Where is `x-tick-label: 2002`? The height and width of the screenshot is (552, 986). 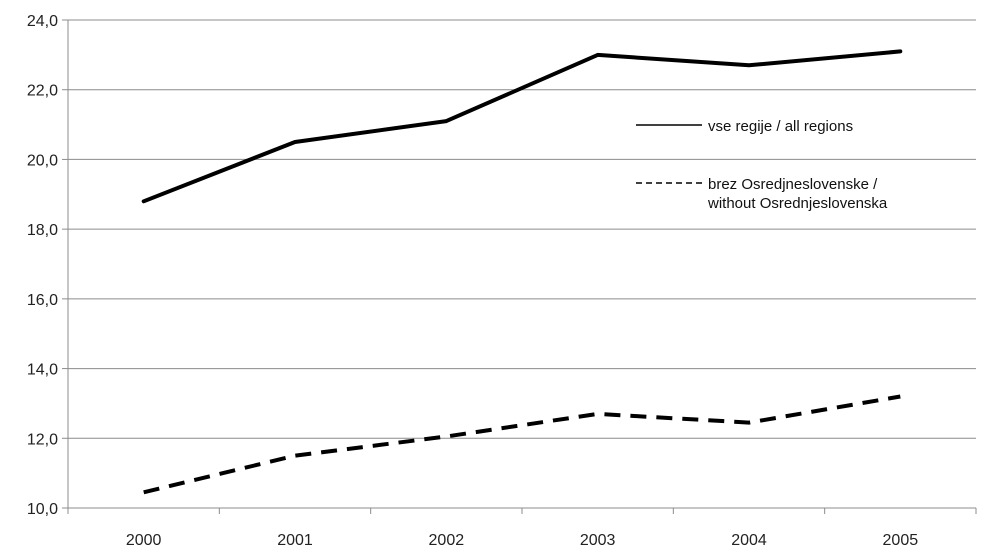
x-tick-label: 2002 is located at coordinates (447, 540).